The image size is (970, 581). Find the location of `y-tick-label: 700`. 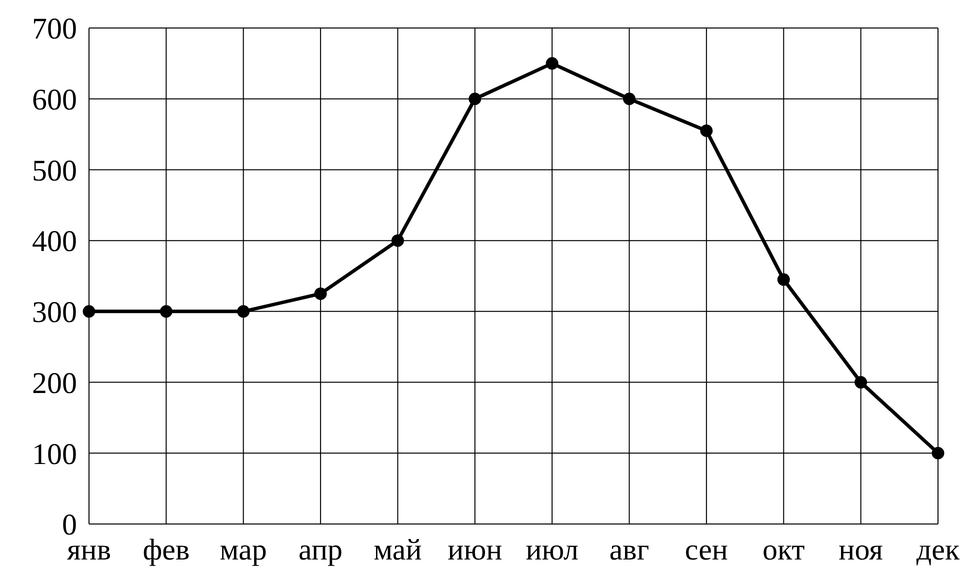

y-tick-label: 700 is located at coordinates (54, 29).